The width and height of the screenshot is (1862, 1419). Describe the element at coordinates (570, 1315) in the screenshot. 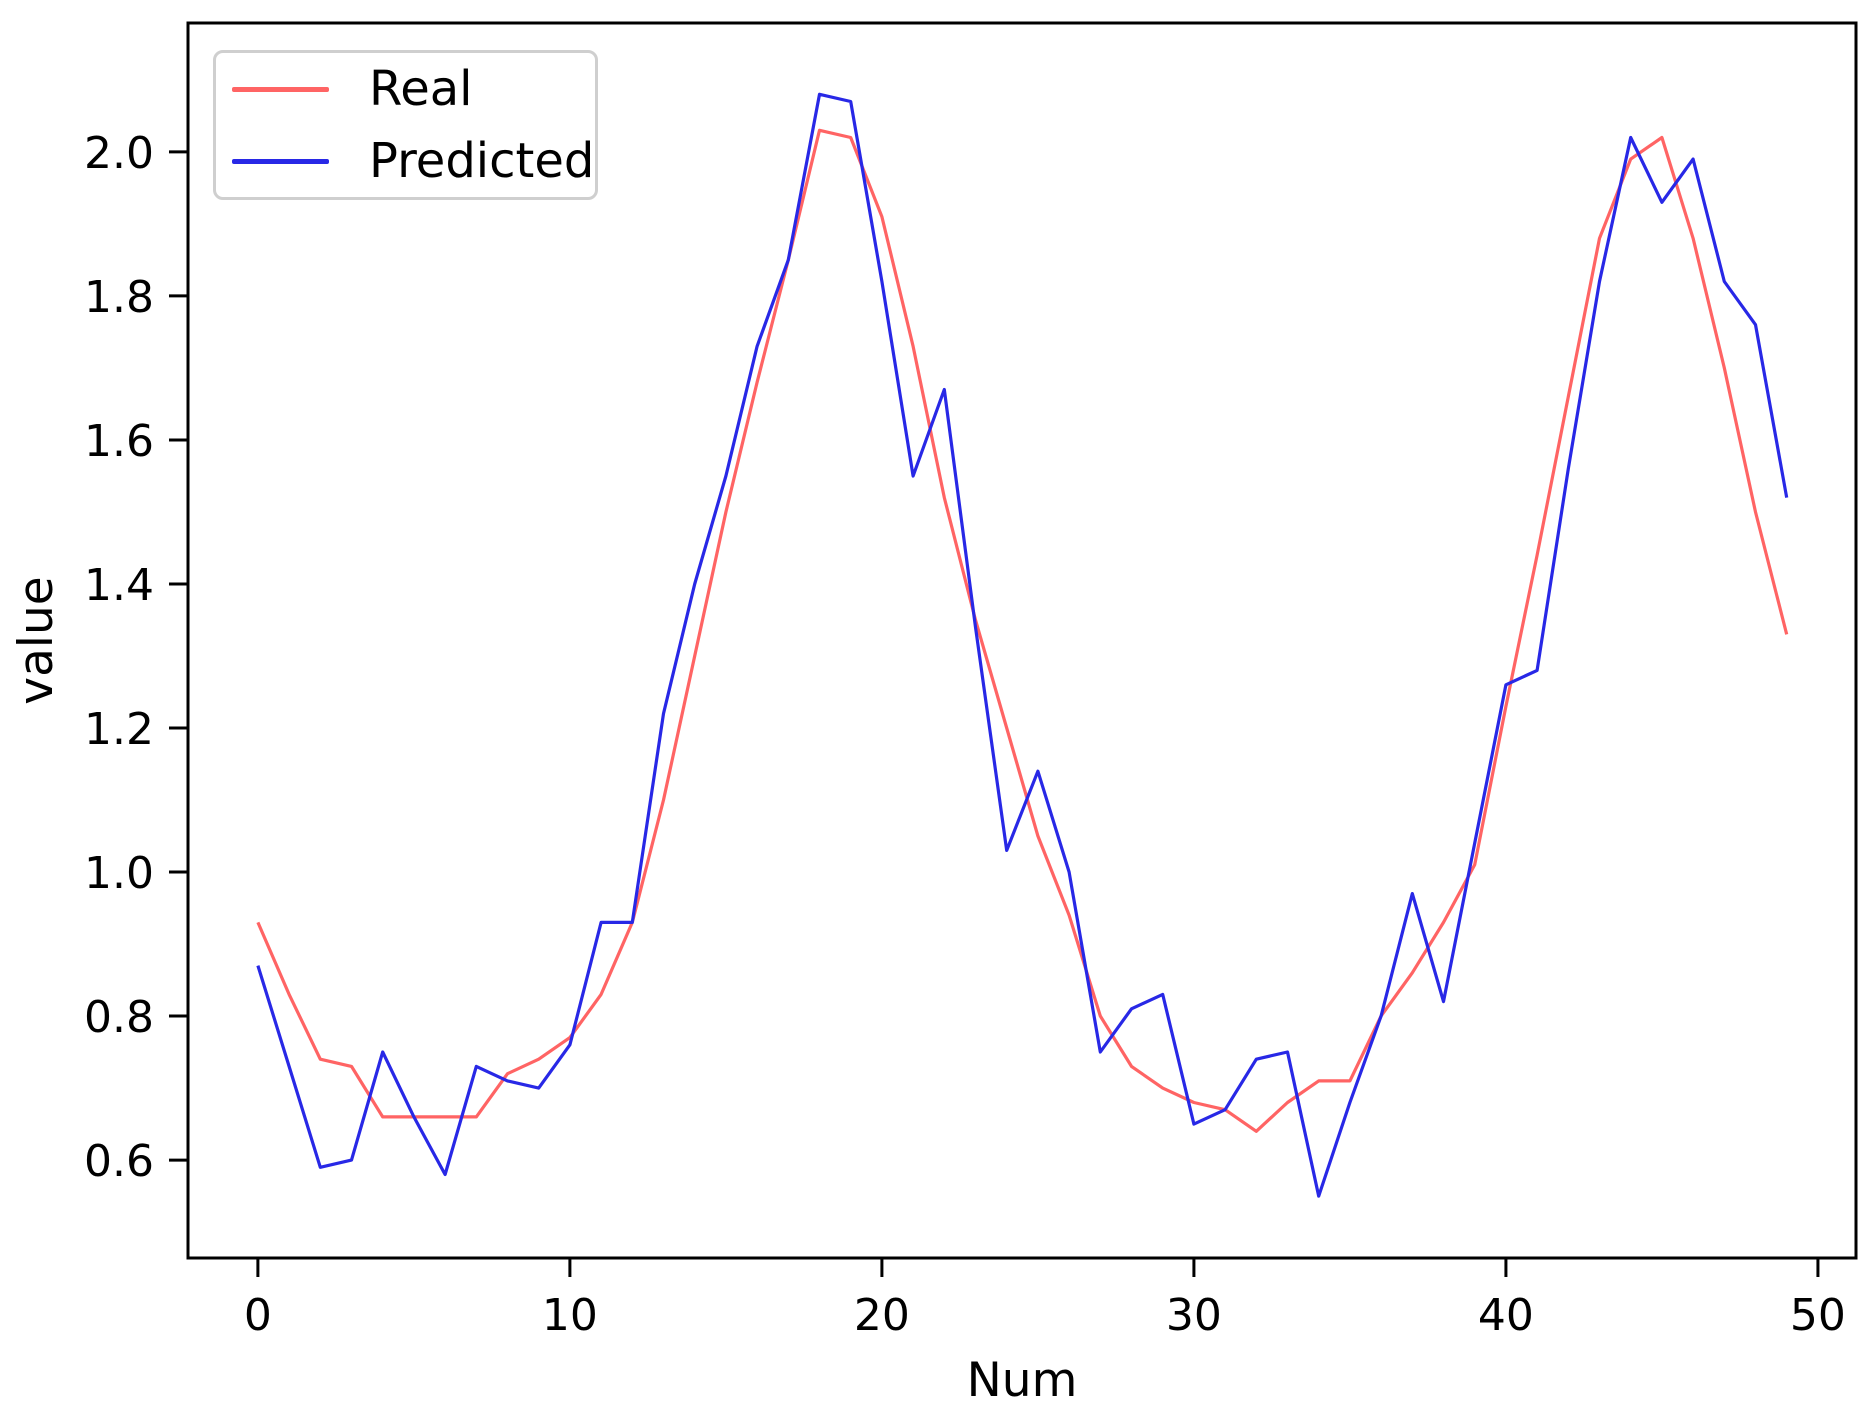

I see `x-tick-label: 10` at that location.